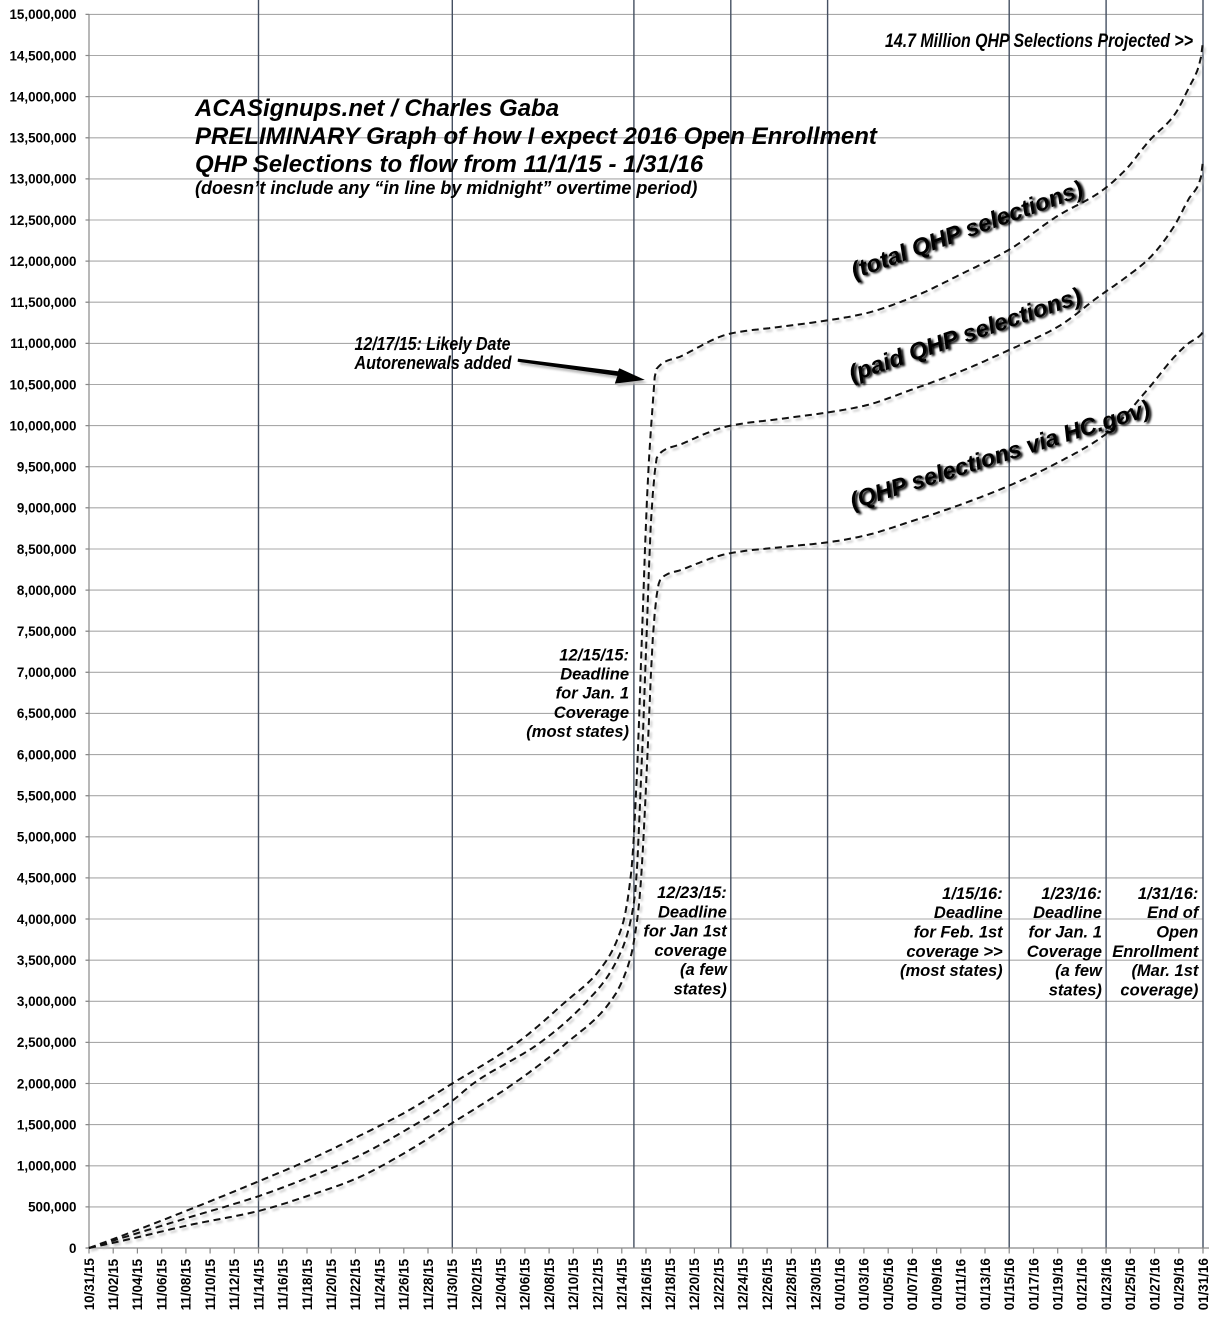 The height and width of the screenshot is (1327, 1215). Describe the element at coordinates (43, 302) in the screenshot. I see `svg-text: 11,500,000` at that location.